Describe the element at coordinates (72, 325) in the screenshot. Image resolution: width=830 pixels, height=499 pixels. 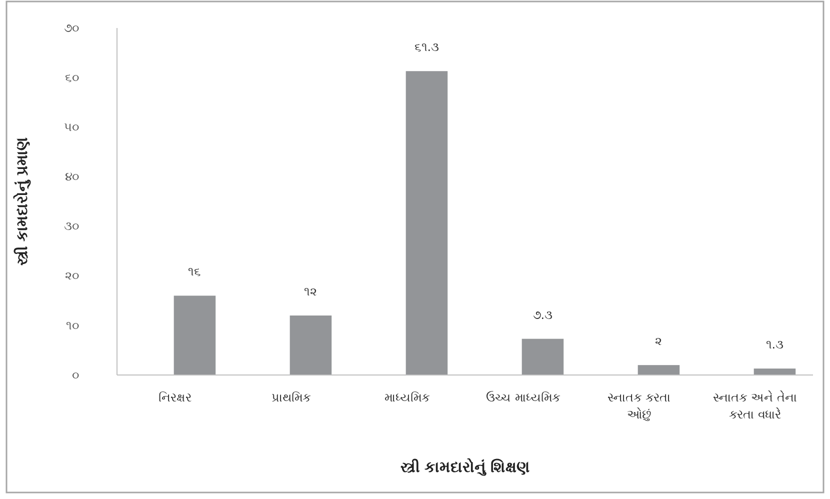
I see `y-tick-label: ૧૦` at that location.